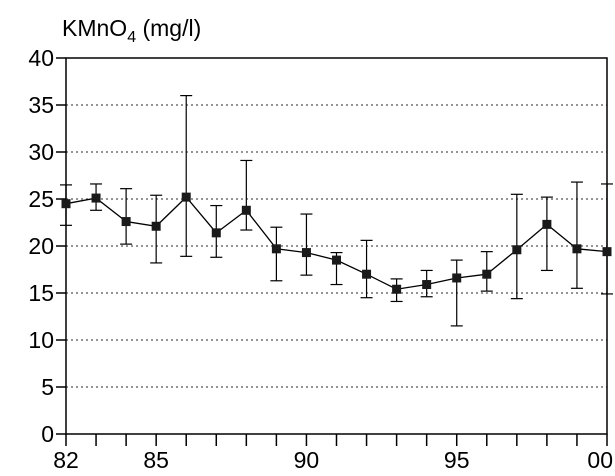 The image size is (615, 476). Describe the element at coordinates (94, 28) in the screenshot. I see `y-axis-label-base: KMnO` at that location.